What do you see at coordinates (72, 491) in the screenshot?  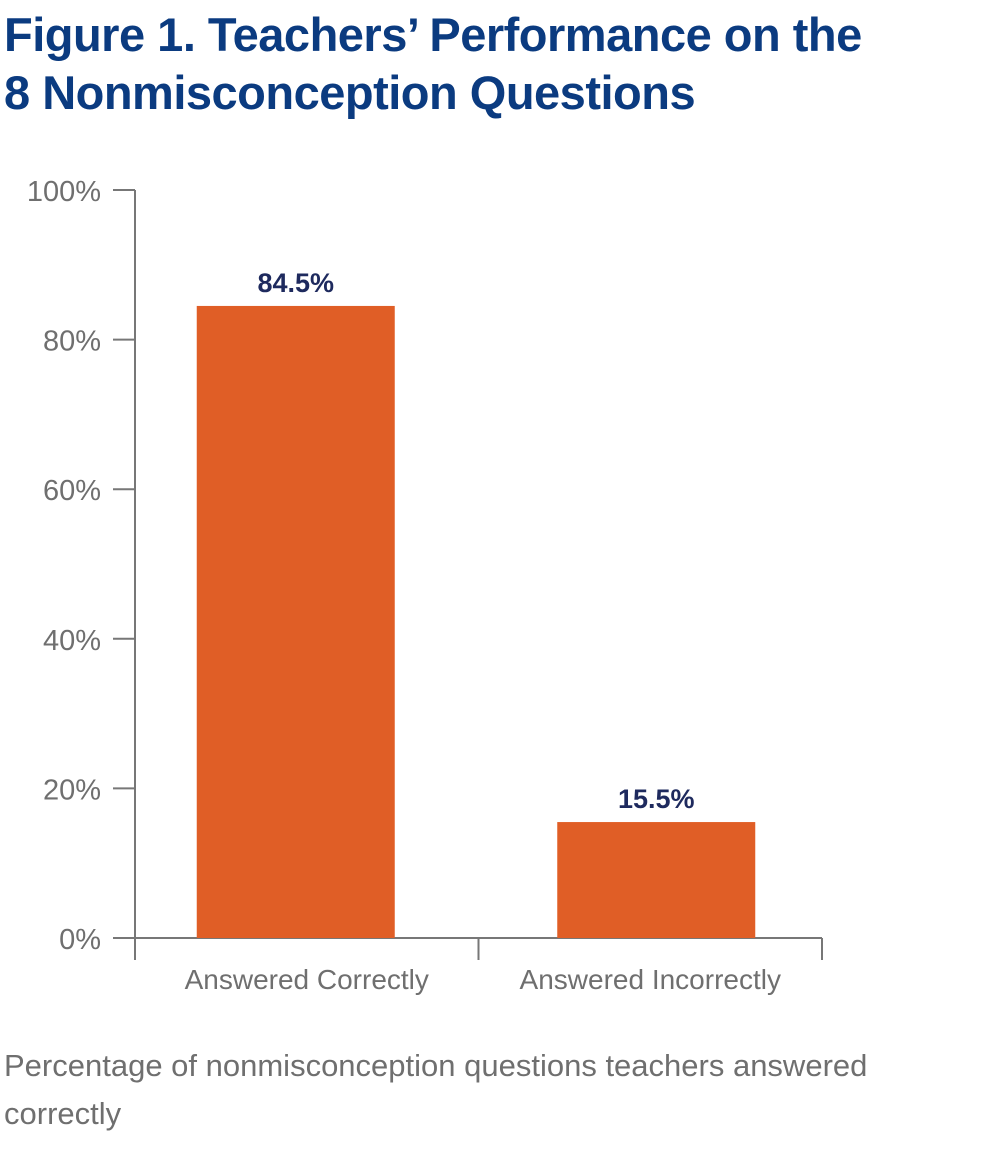 I see `y-tick-label: 60%` at bounding box center [72, 491].